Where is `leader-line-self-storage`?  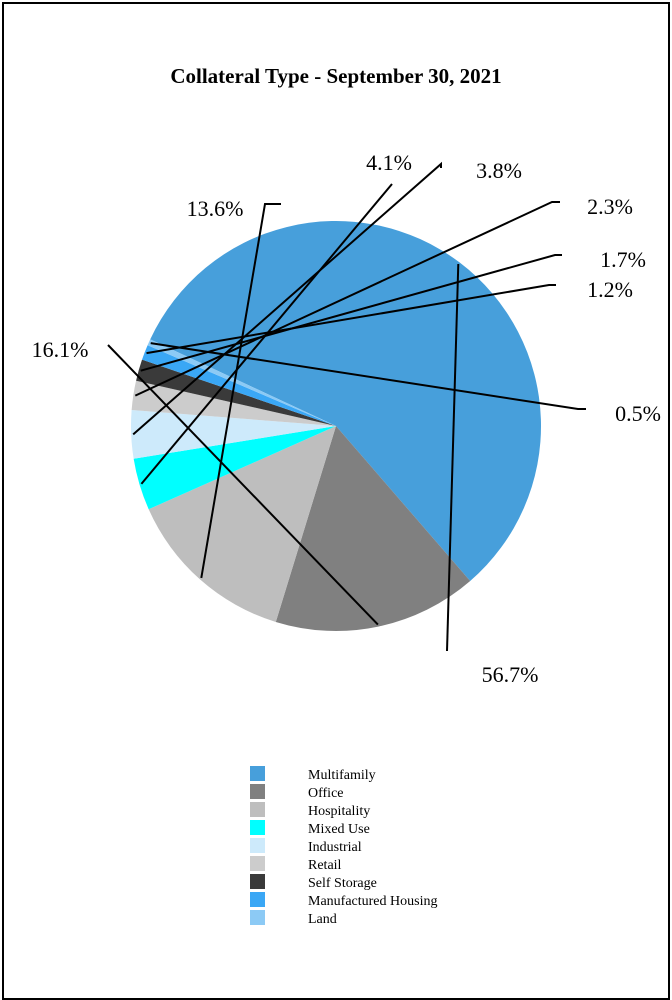 leader-line-self-storage is located at coordinates (351, 313).